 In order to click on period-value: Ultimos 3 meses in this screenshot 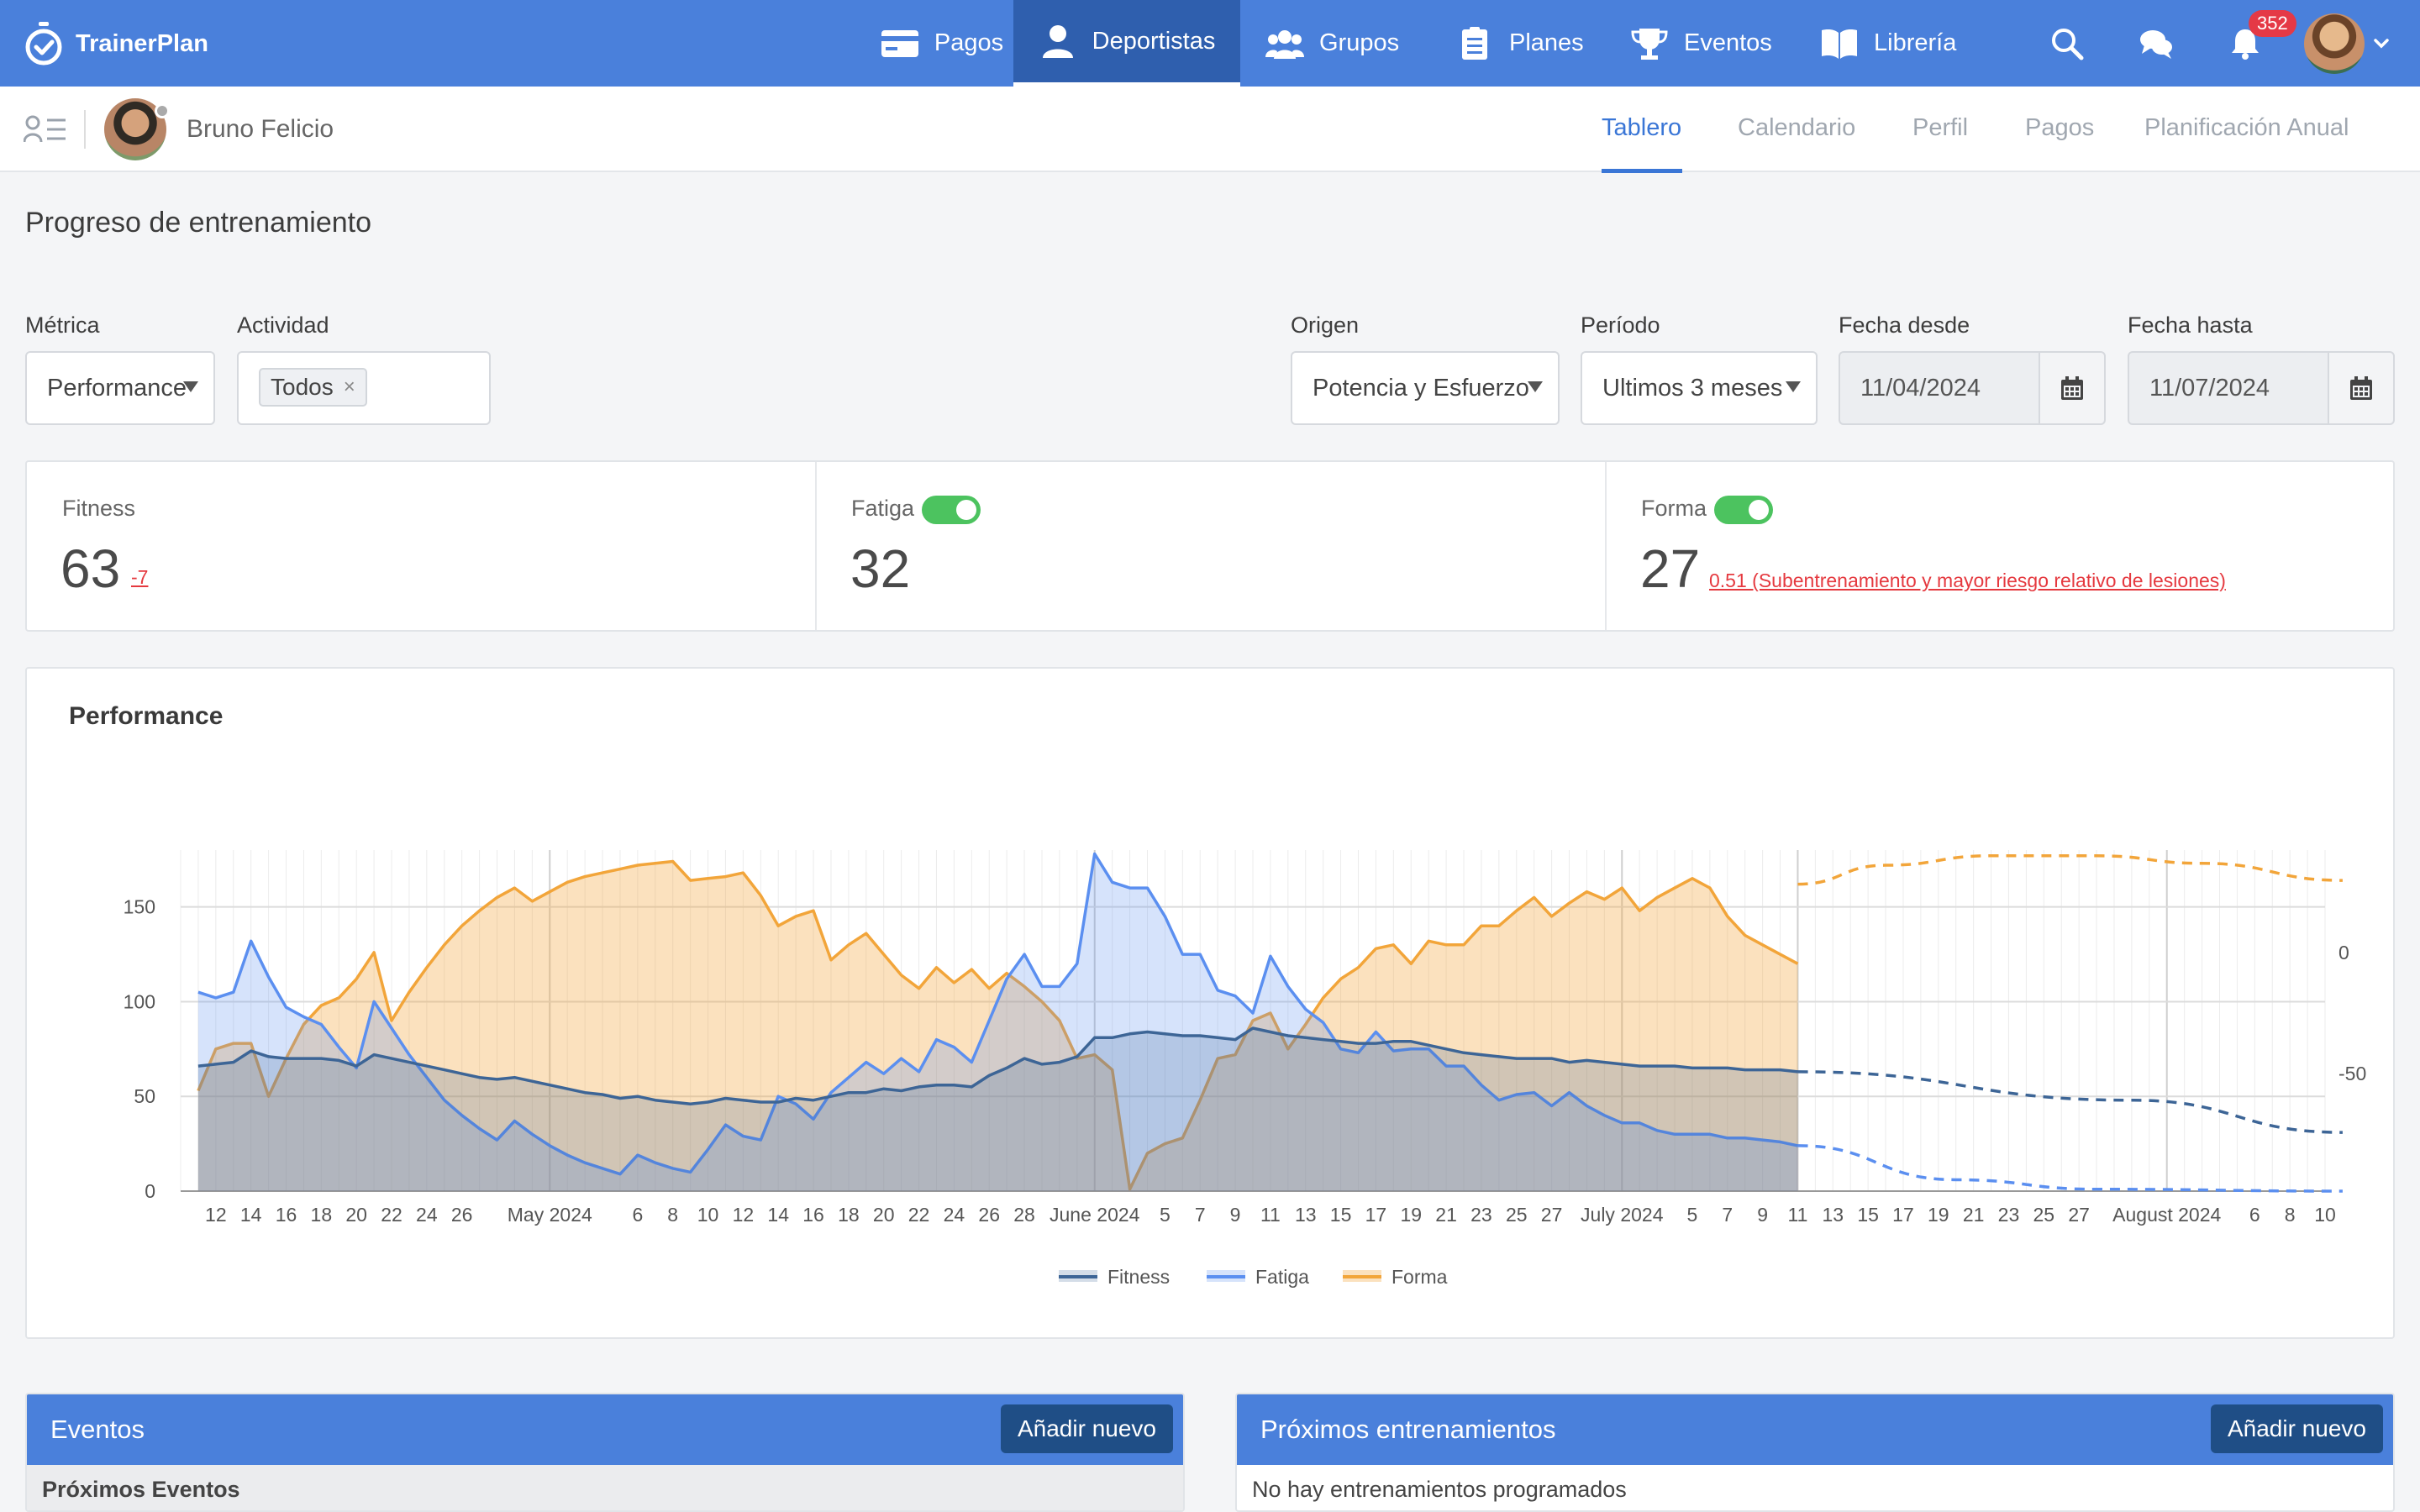, I will do `click(1692, 388)`.